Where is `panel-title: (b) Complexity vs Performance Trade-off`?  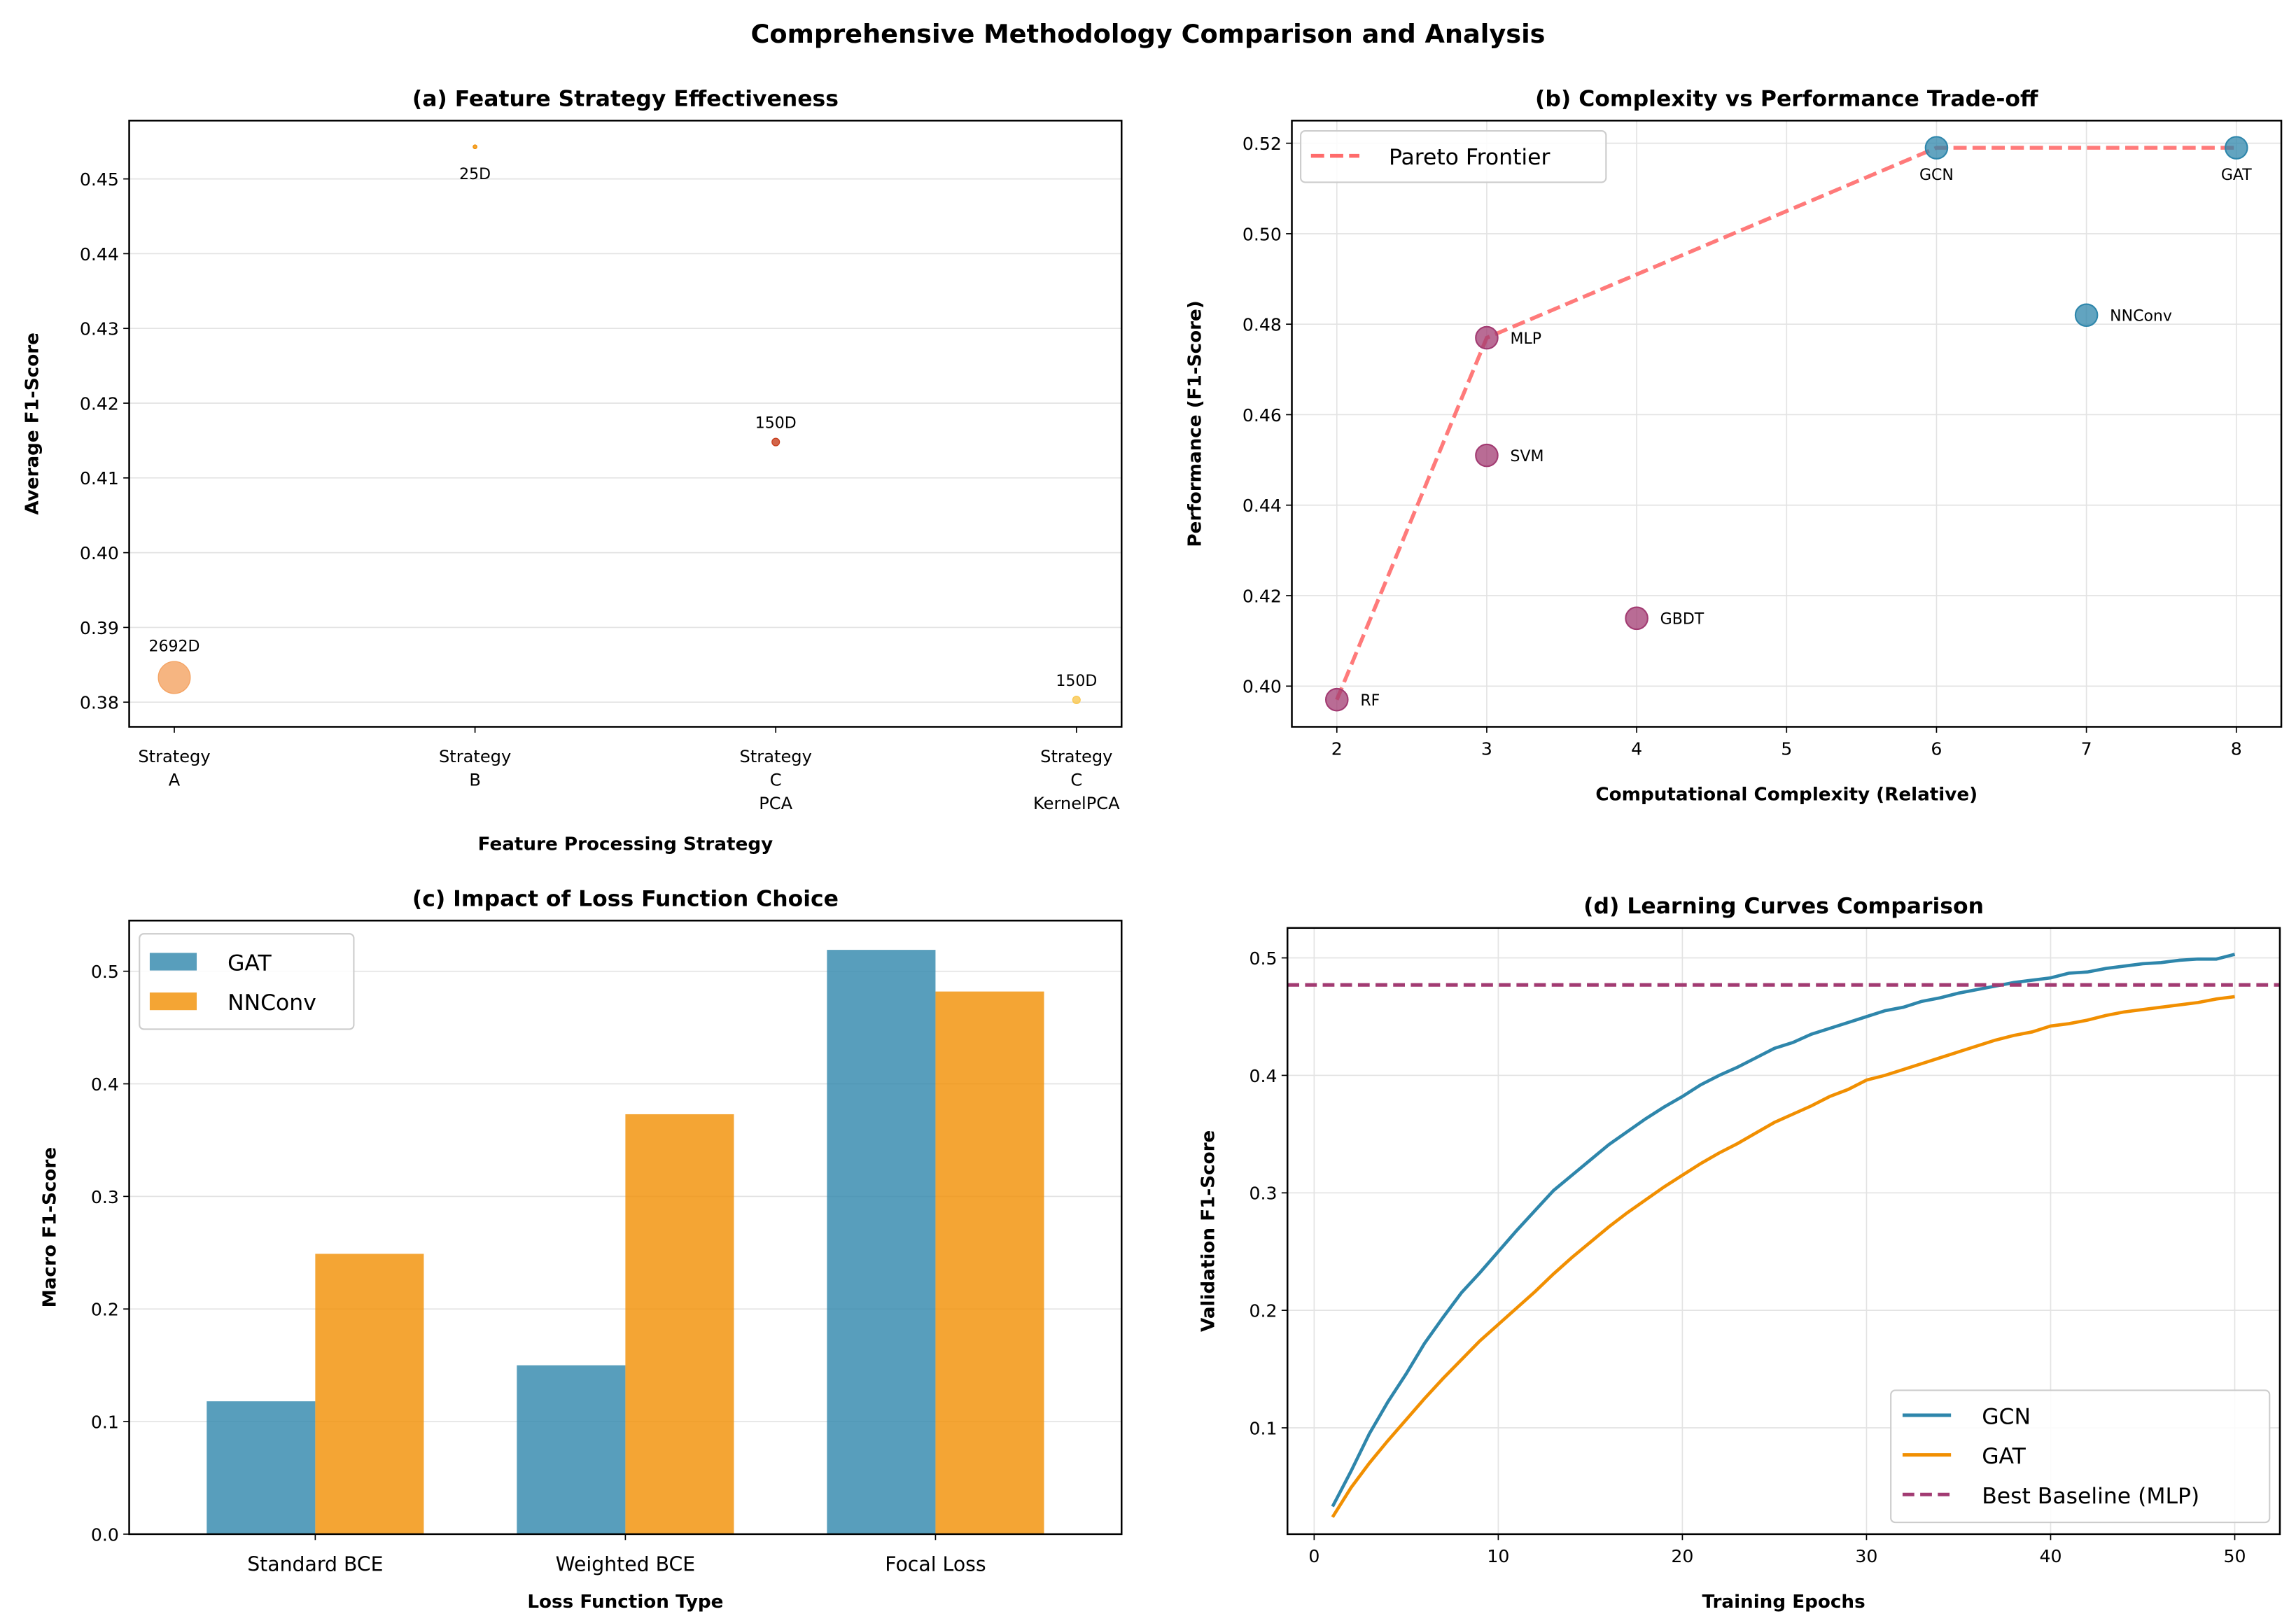 panel-title: (b) Complexity vs Performance Trade-off is located at coordinates (1786, 98).